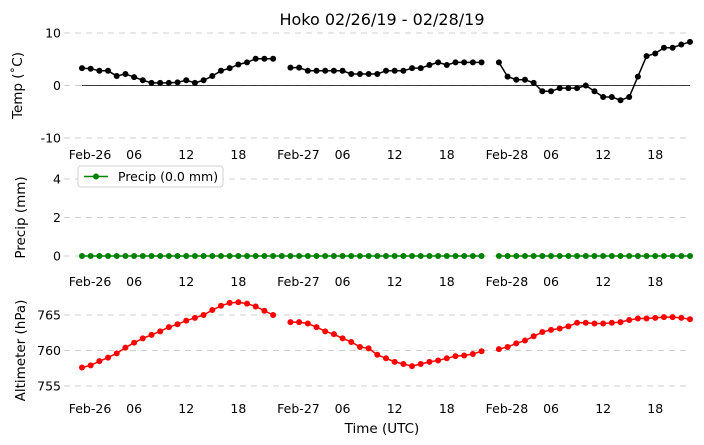  What do you see at coordinates (49, 386) in the screenshot?
I see `y-tick-label: 755` at bounding box center [49, 386].